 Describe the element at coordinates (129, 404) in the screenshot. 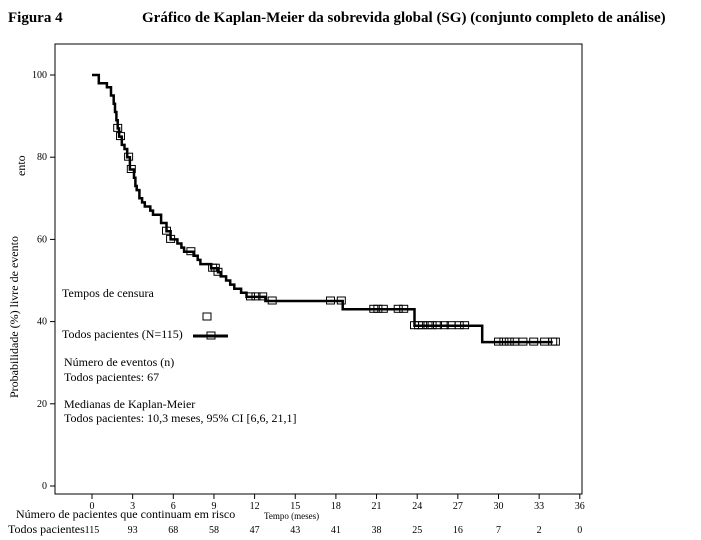

I see `median-title: Medianas de Kaplan-Meier` at that location.